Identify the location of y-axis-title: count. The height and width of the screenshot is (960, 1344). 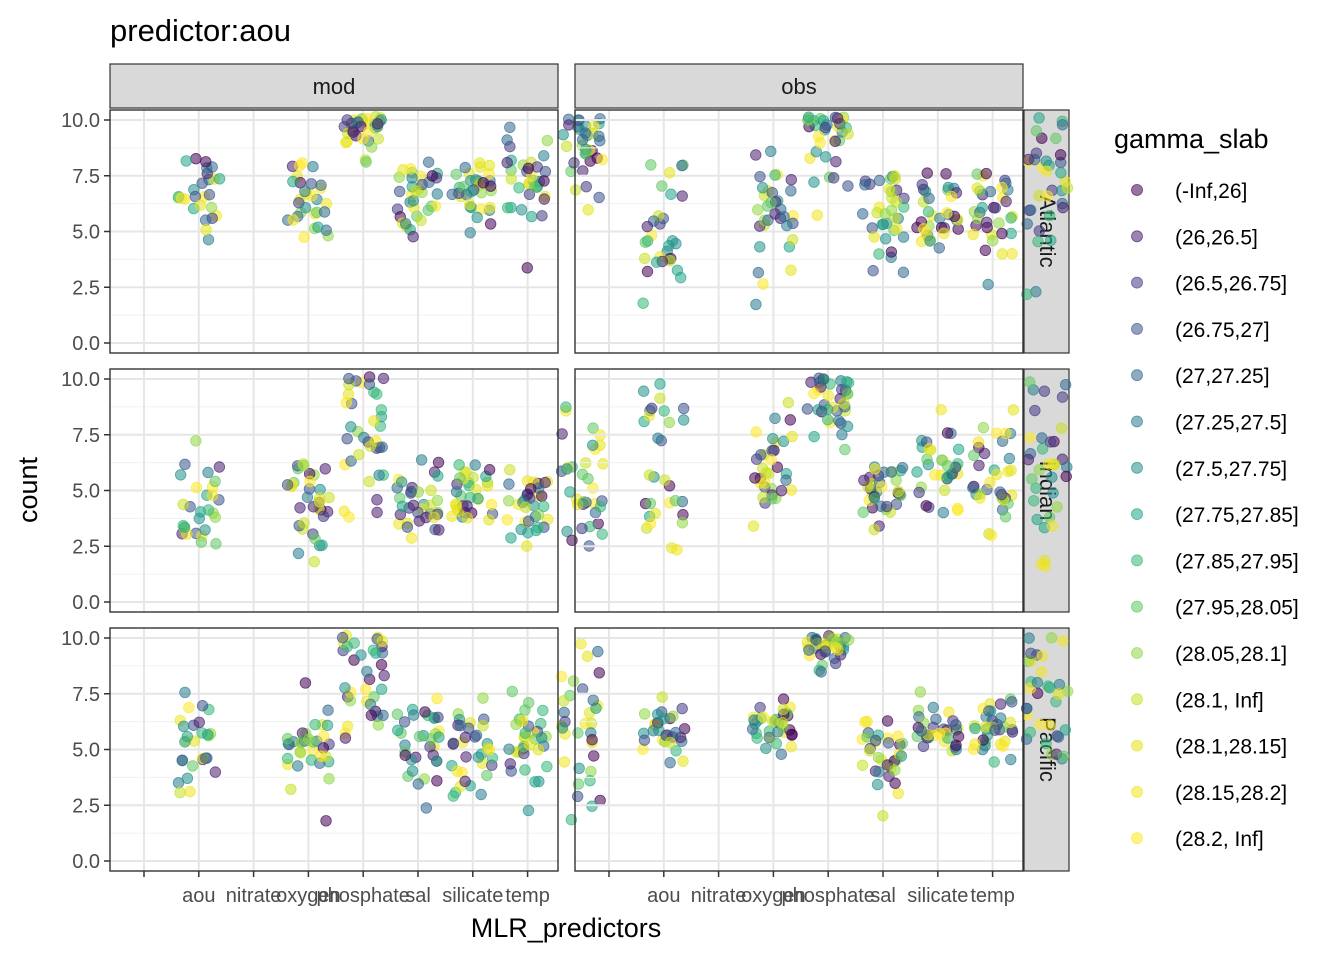
(28, 489).